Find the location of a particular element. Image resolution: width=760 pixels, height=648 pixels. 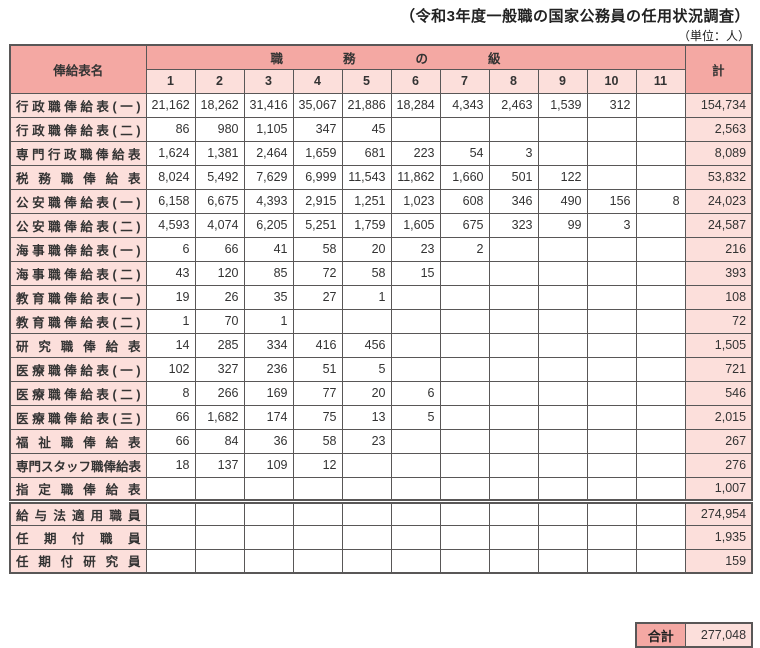

grade-column-header: 2 is located at coordinates (219, 81).